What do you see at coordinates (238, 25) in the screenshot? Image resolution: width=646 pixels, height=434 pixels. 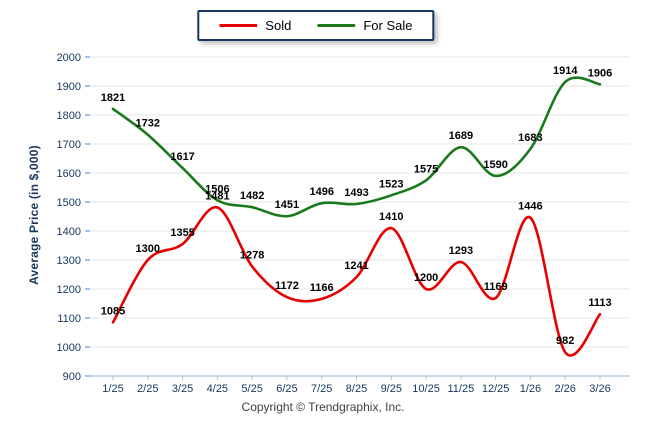 I see `sold-line-swatch-icon` at bounding box center [238, 25].